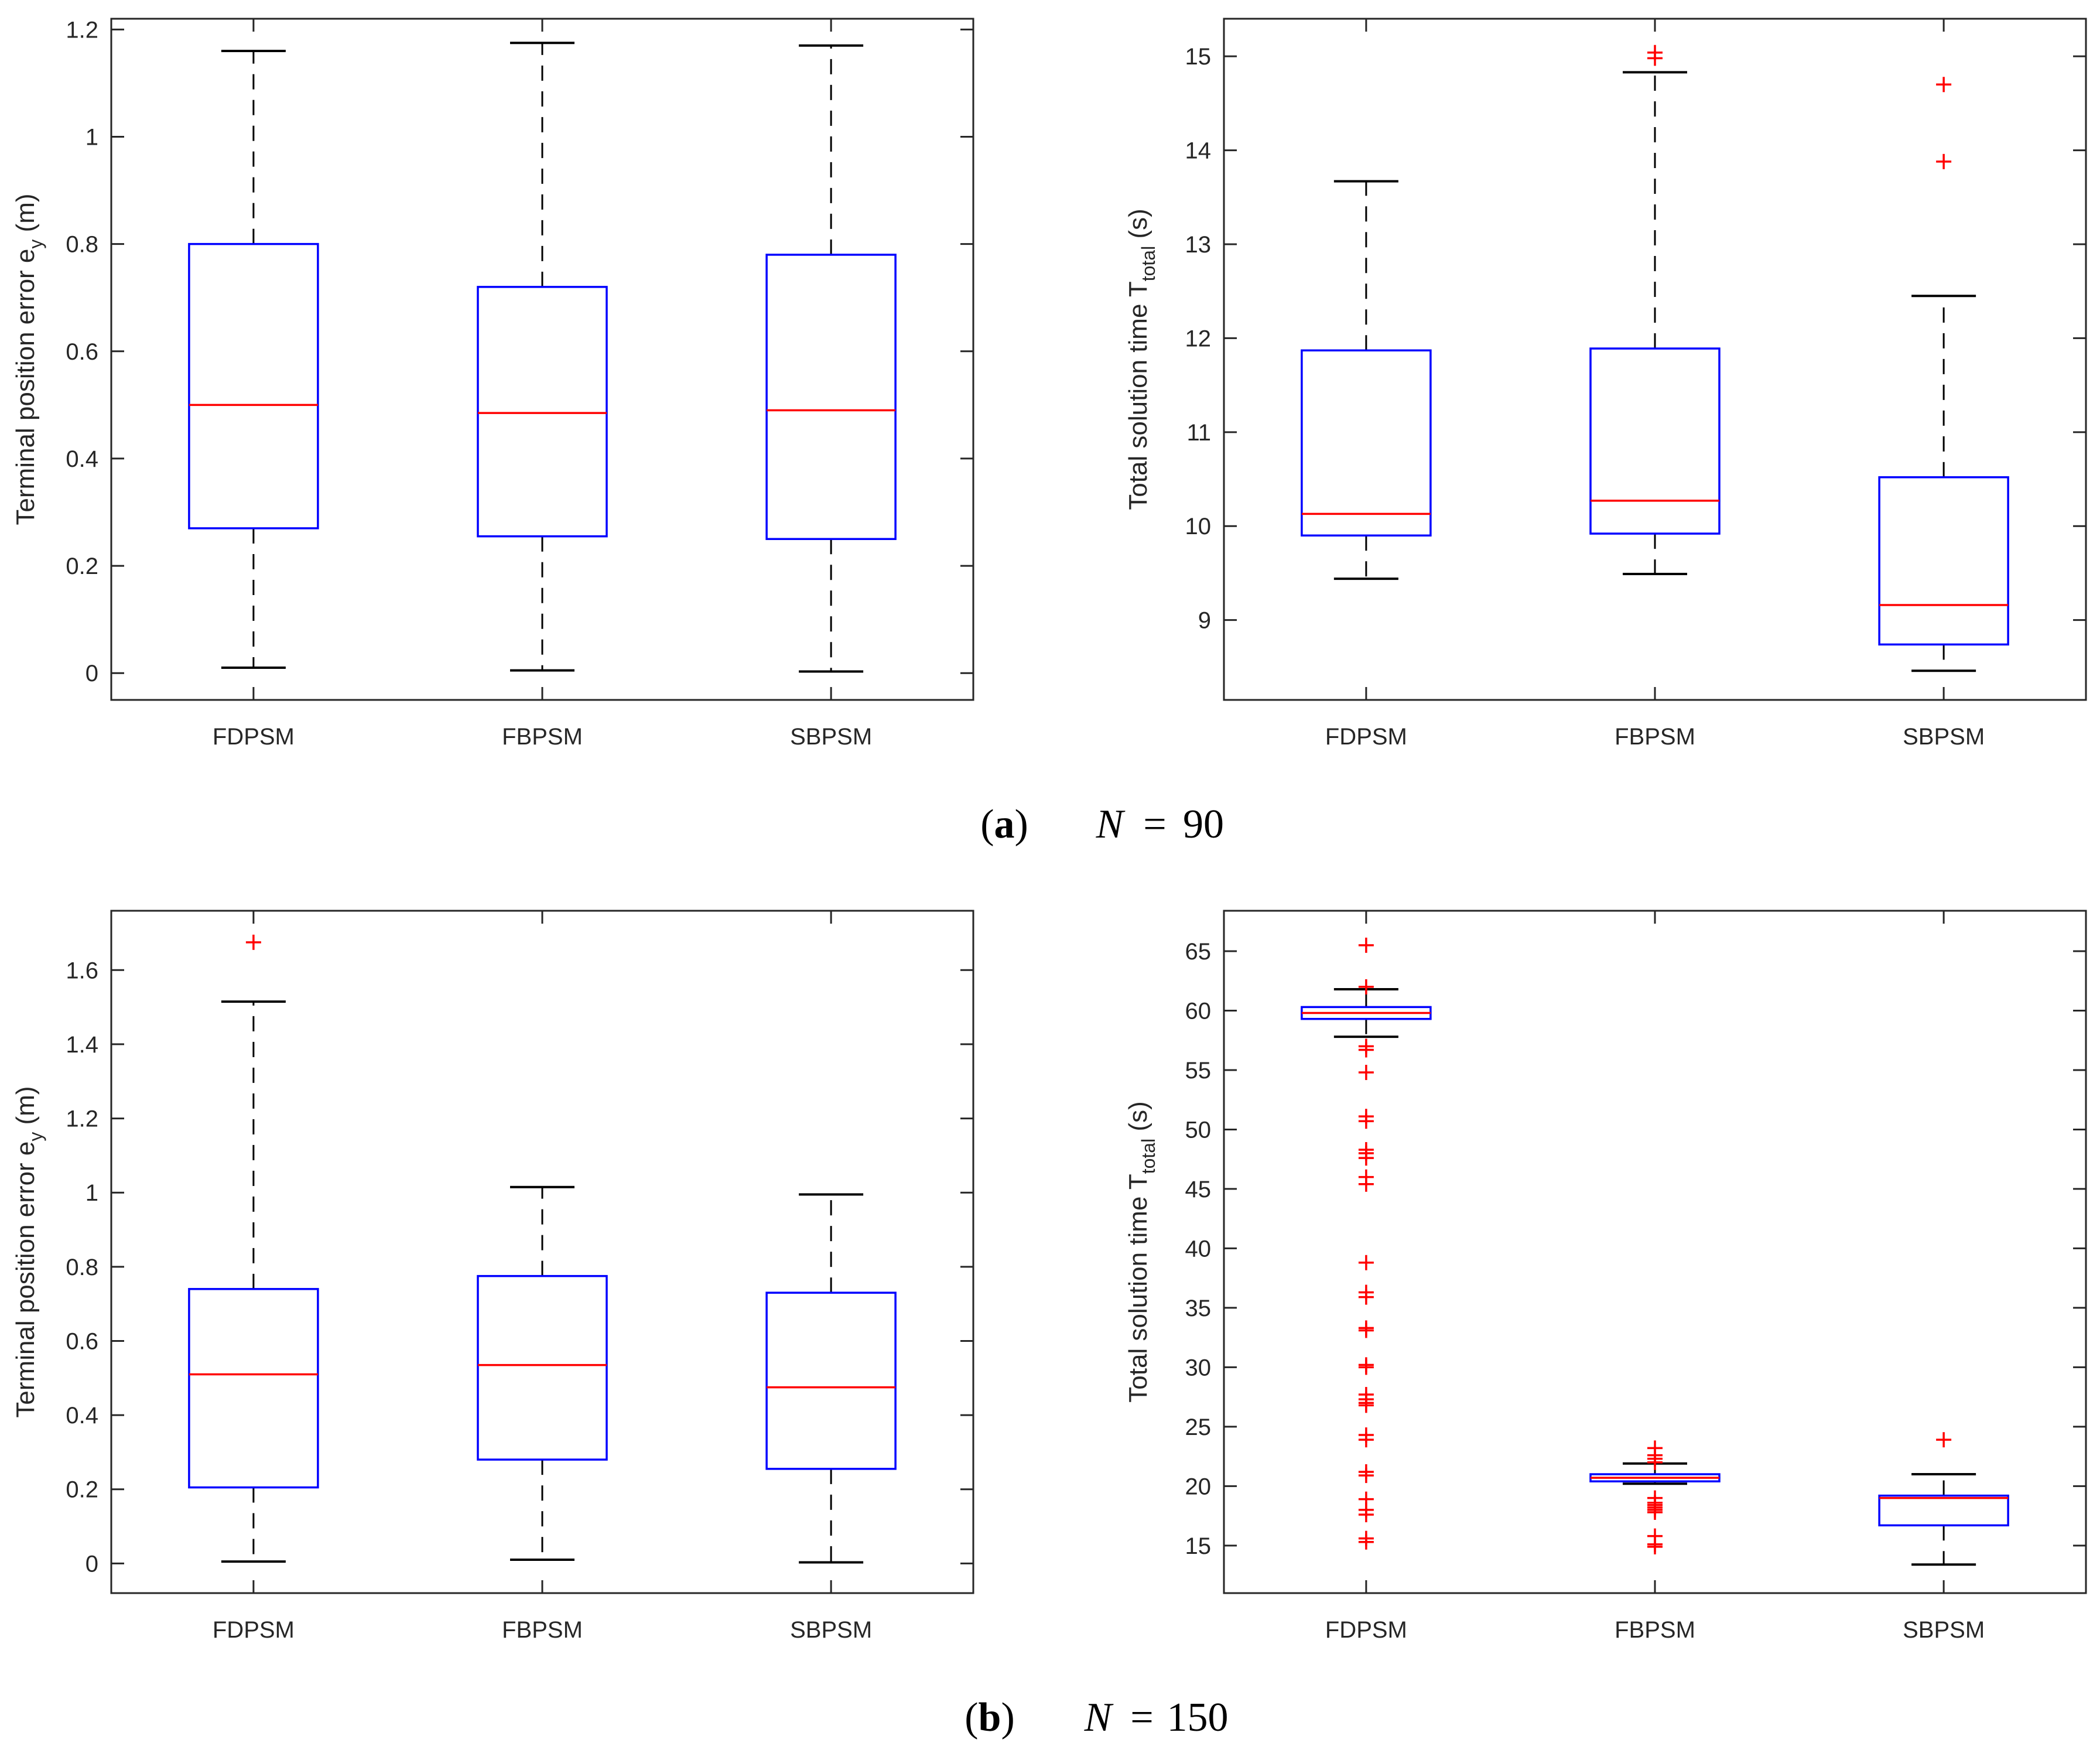 The image size is (2100, 1753). Describe the element at coordinates (82, 30) in the screenshot. I see `y-tick-label: 1.2` at that location.